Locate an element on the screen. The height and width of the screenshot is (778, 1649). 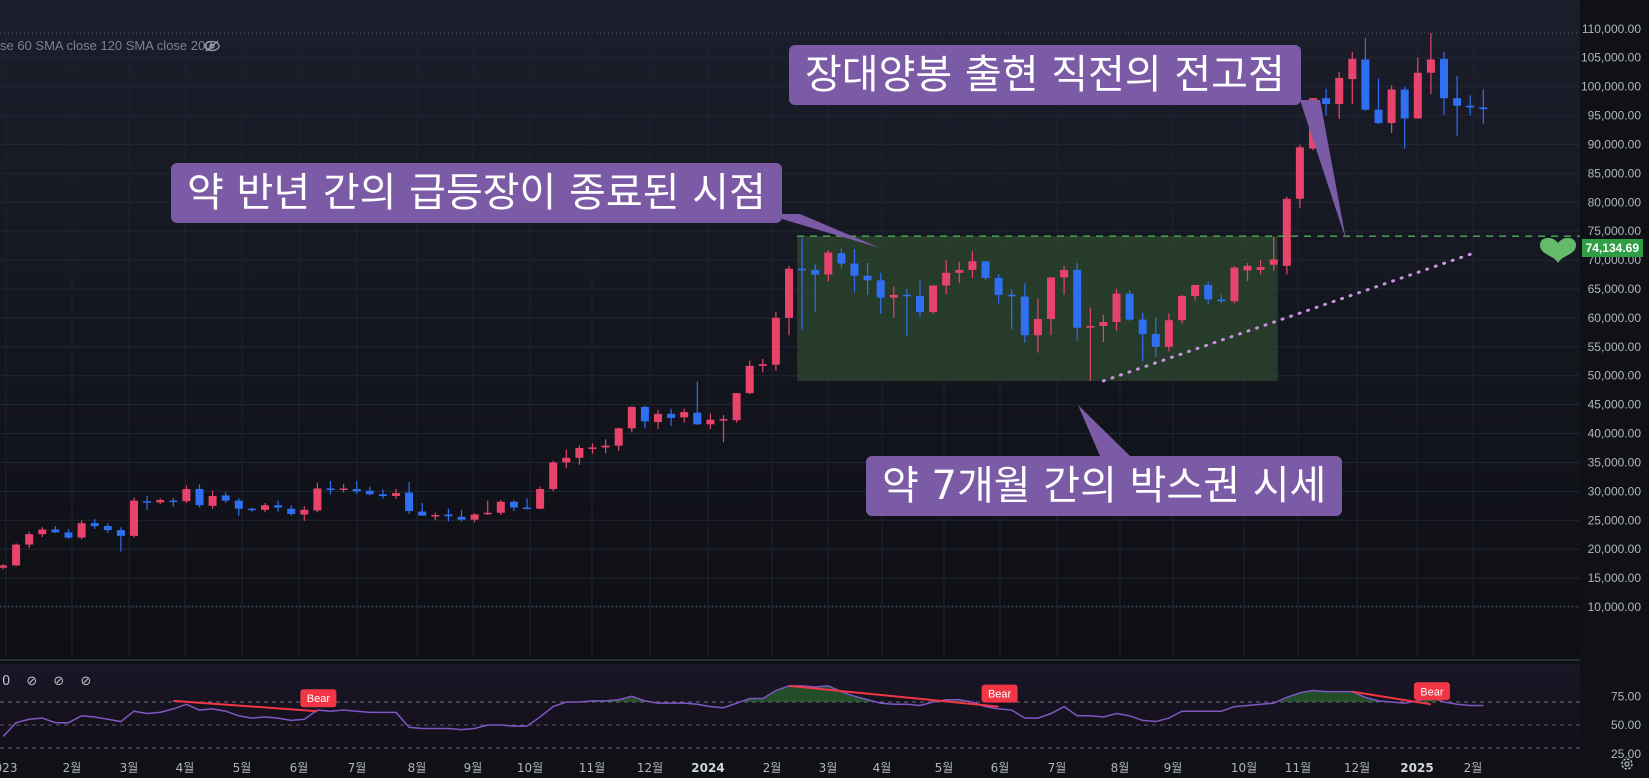
time-tick-label: 6월 is located at coordinates (299, 768).